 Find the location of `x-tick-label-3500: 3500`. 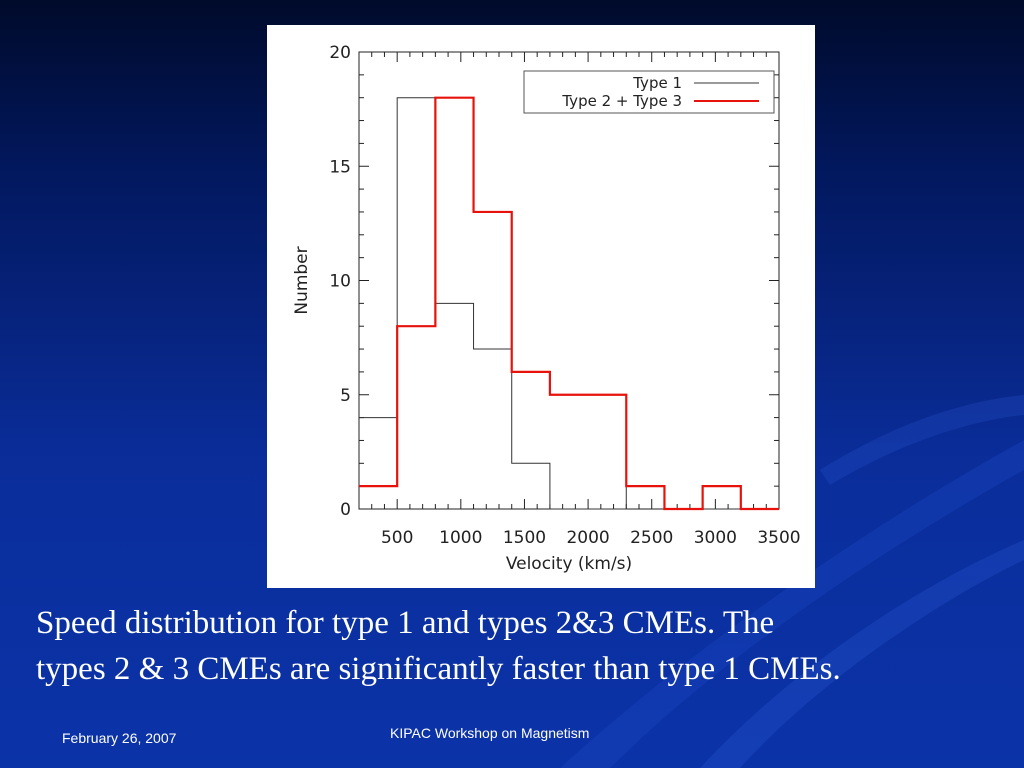

x-tick-label-3500: 3500 is located at coordinates (778, 538).